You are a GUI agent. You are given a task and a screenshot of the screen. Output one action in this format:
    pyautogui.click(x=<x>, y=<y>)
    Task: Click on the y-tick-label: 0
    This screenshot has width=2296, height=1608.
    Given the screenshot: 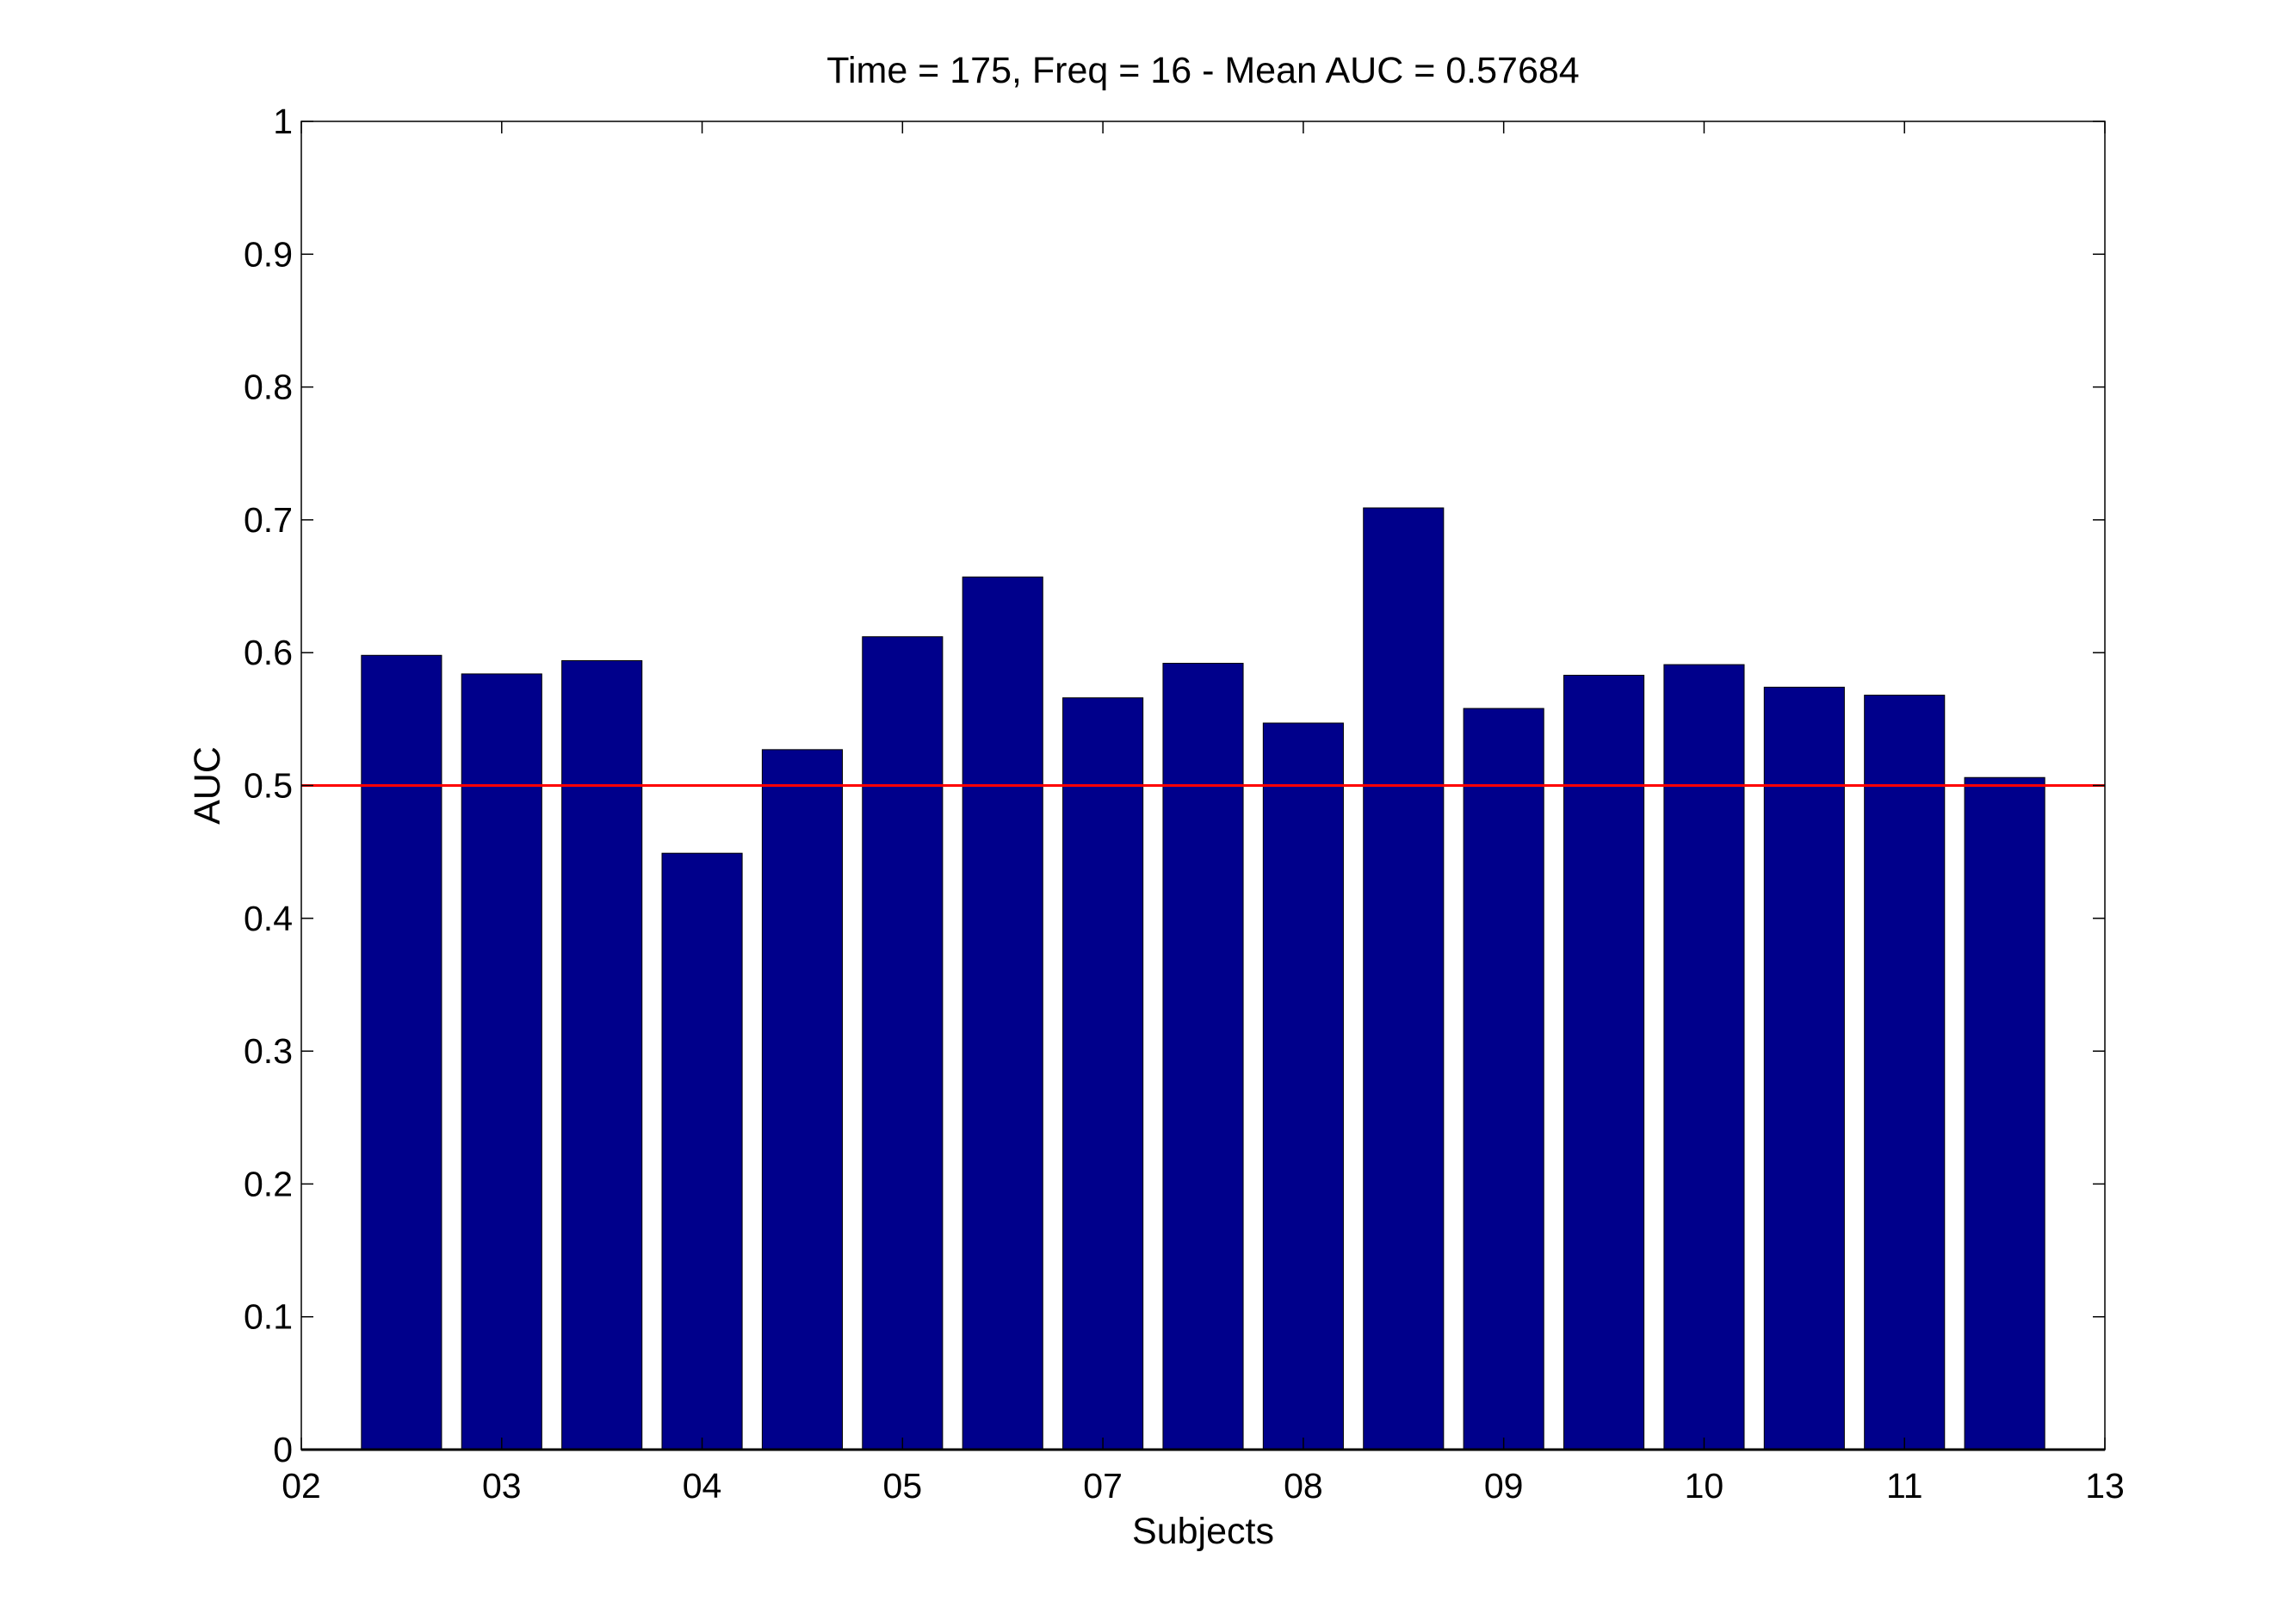 What is the action you would take?
    pyautogui.click(x=283, y=1449)
    